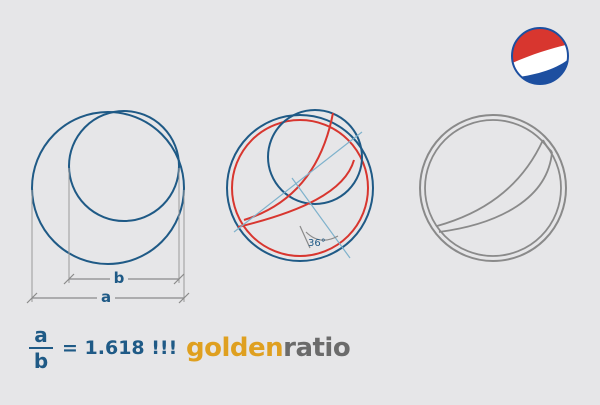 The height and width of the screenshot is (405, 600). I want to click on outline-wave-lower, so click(495, 192).